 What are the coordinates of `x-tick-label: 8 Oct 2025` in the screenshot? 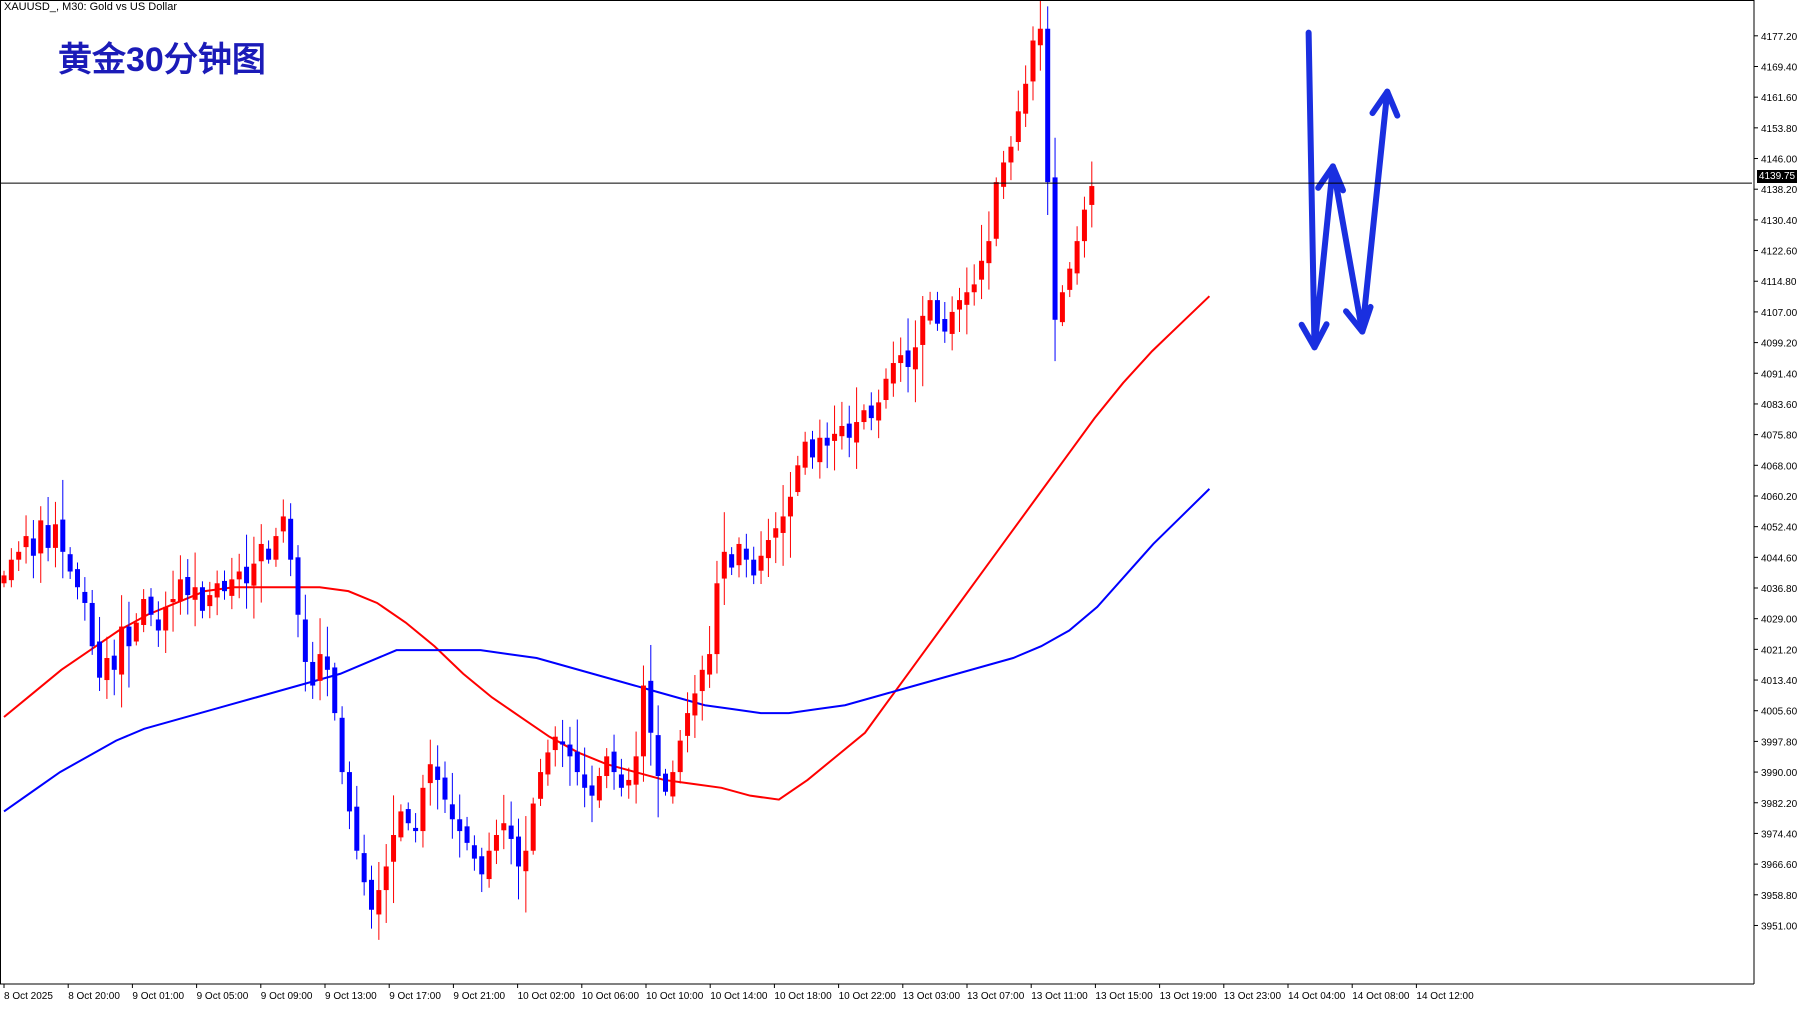 It's located at (28, 996).